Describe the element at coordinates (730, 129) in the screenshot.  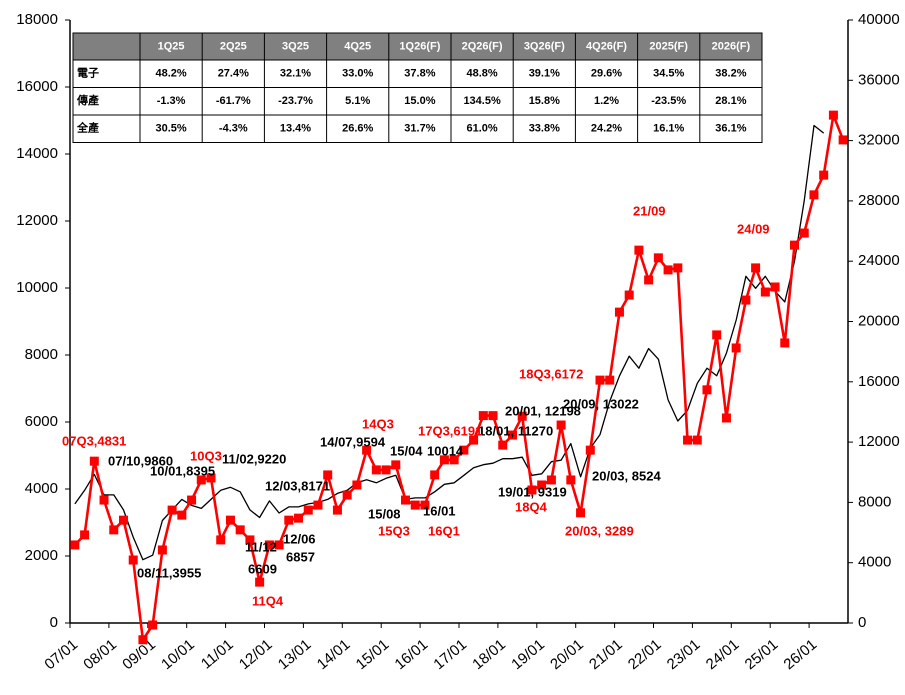
I see `table-cell: 36.1%` at that location.